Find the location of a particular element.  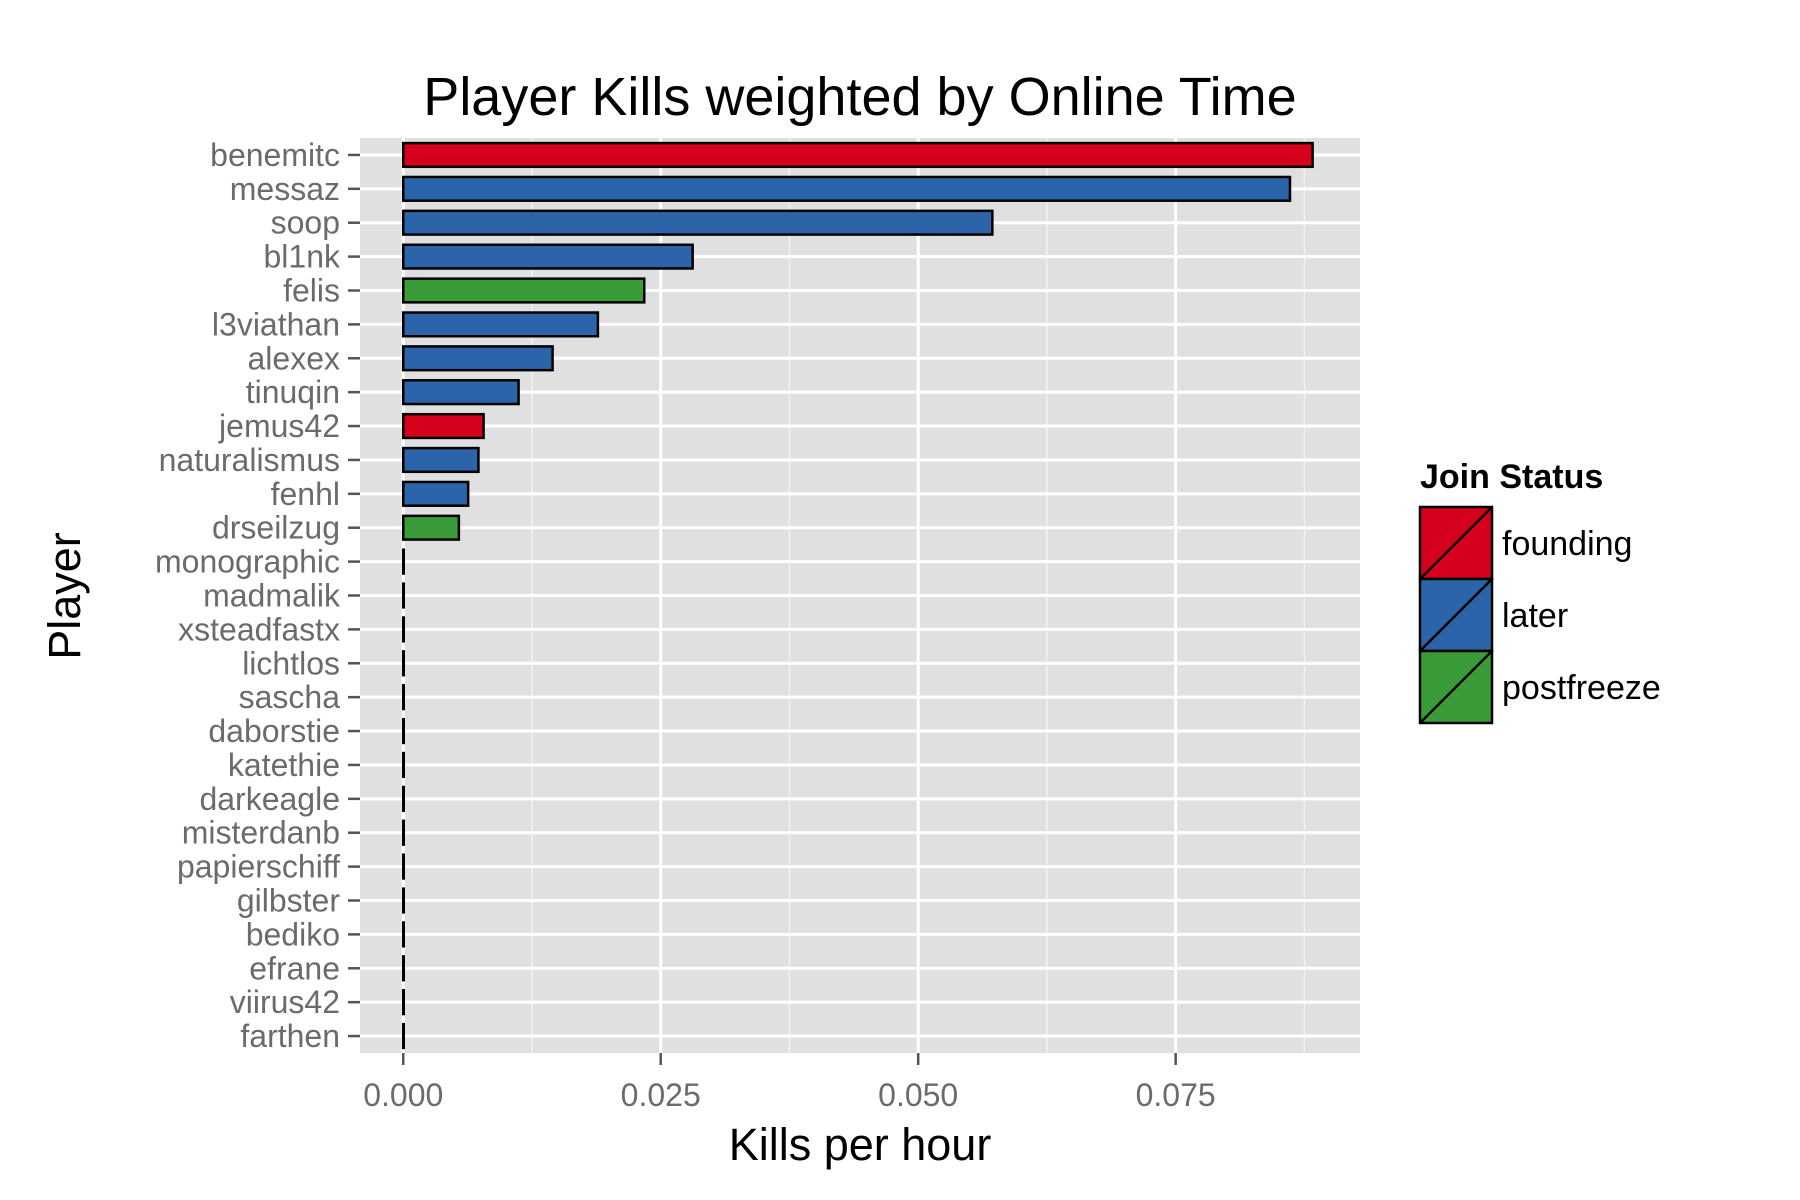

y-tick-label: gilbster is located at coordinates (289, 901).